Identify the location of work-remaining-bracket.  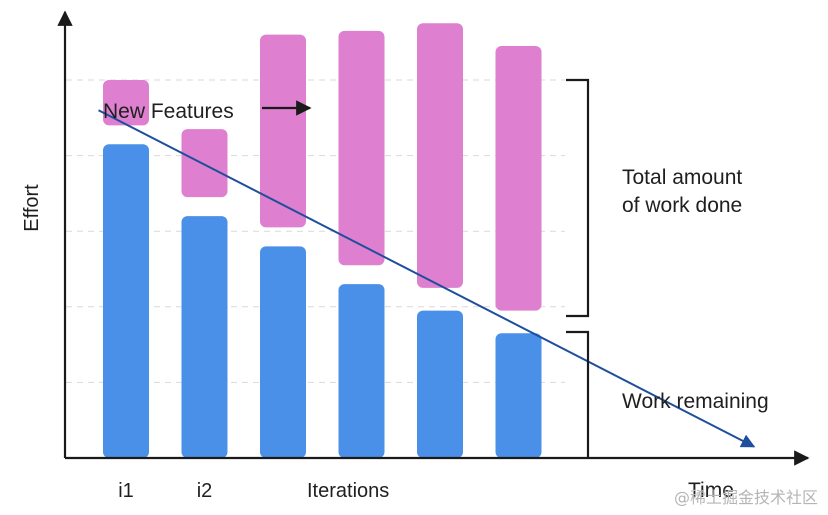
(578, 394).